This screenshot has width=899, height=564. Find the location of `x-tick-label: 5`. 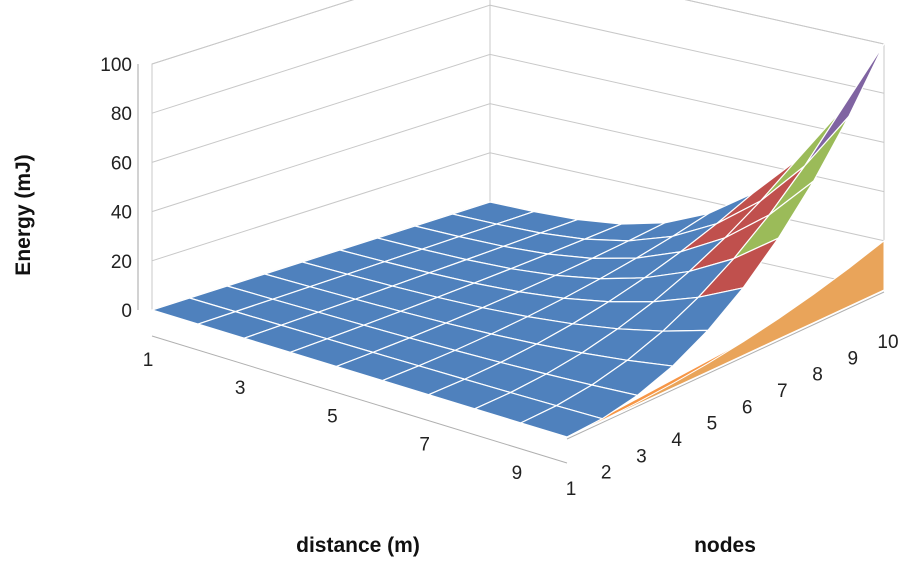

x-tick-label: 5 is located at coordinates (332, 416).